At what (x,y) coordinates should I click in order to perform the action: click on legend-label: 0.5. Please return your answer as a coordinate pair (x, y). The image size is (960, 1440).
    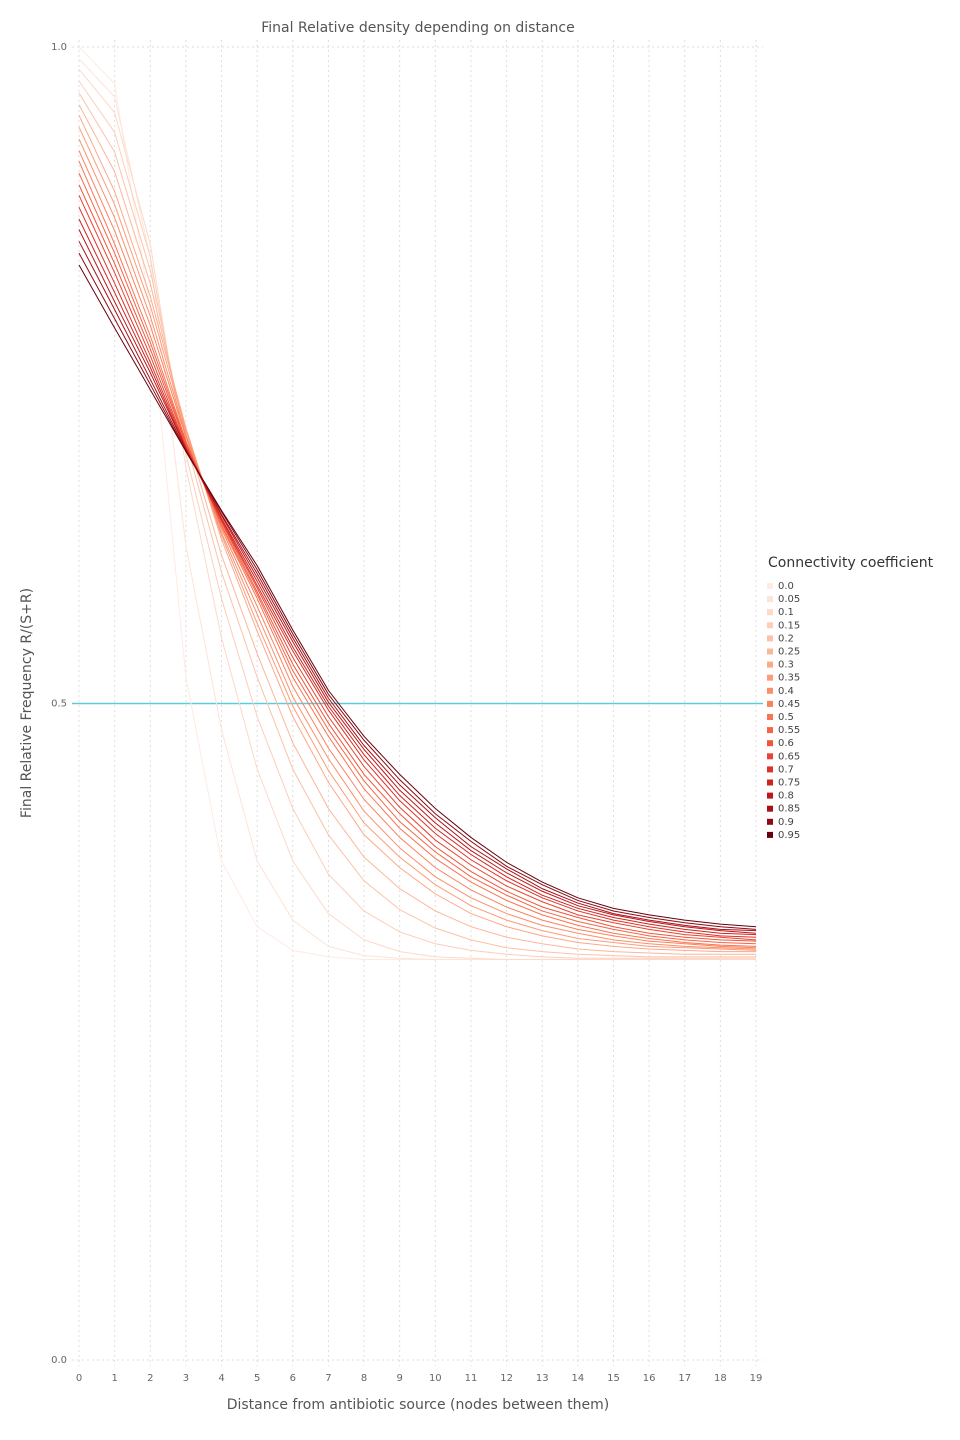
    Looking at the image, I should click on (786, 717).